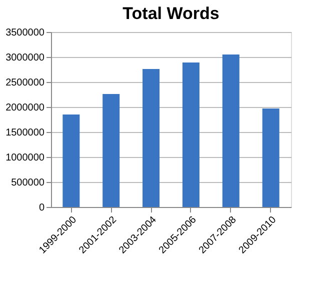 The image size is (321, 290). I want to click on chart-title: Total Words, so click(171, 13).